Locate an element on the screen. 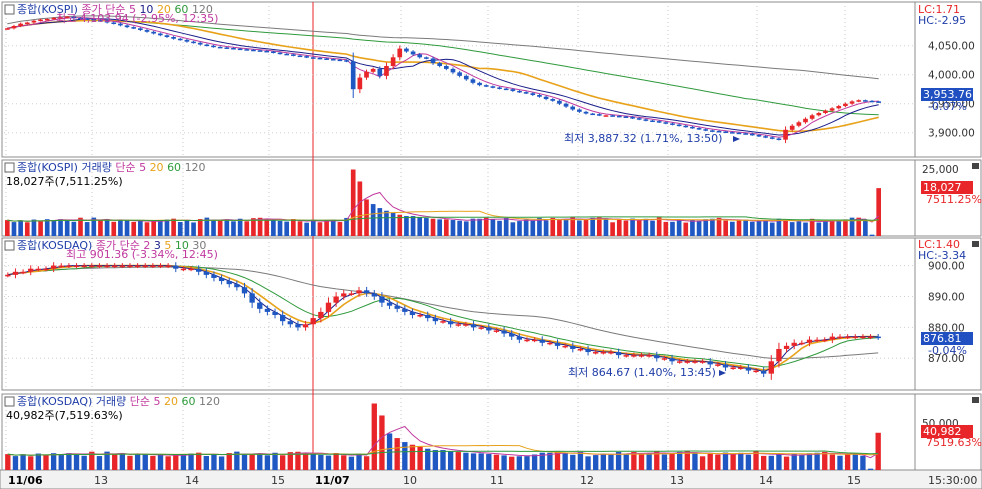  volume-summary: 18,027주(7,511.25%) is located at coordinates (64, 181).